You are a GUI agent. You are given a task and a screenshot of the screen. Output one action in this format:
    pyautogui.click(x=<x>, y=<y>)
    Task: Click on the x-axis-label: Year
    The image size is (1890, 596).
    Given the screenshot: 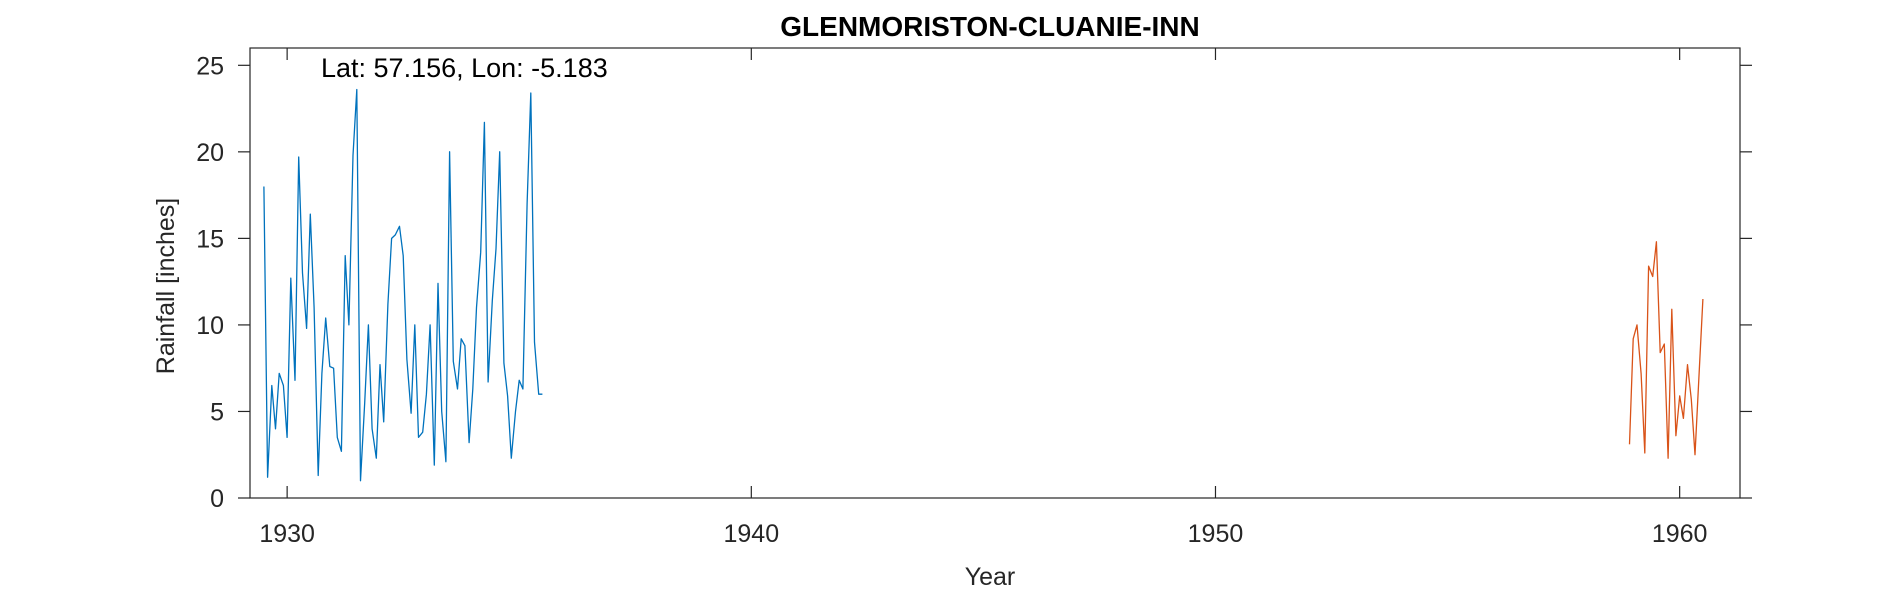 What is the action you would take?
    pyautogui.click(x=990, y=577)
    